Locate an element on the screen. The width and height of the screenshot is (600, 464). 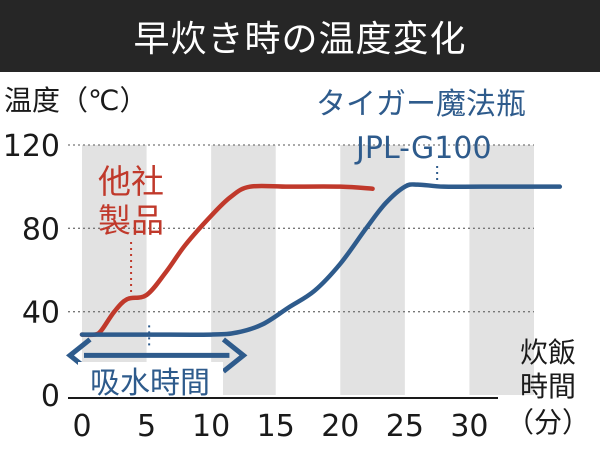
x-tick-label-0: 0 is located at coordinates (81, 426).